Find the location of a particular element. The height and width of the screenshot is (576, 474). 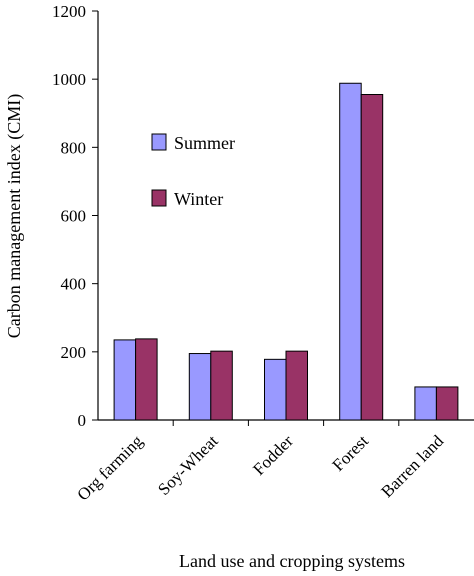

x-tick-label-4: Barren land is located at coordinates (412, 466).